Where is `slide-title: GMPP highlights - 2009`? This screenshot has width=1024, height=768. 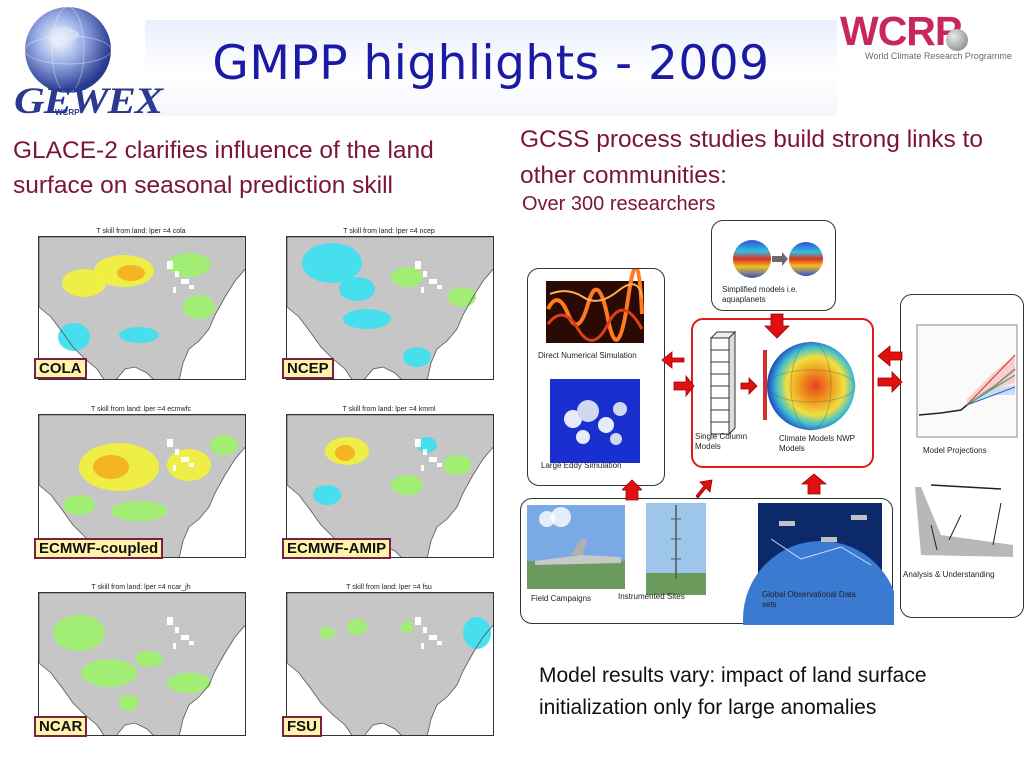
slide-title: GMPP highlights - 2009 is located at coordinates (491, 63).